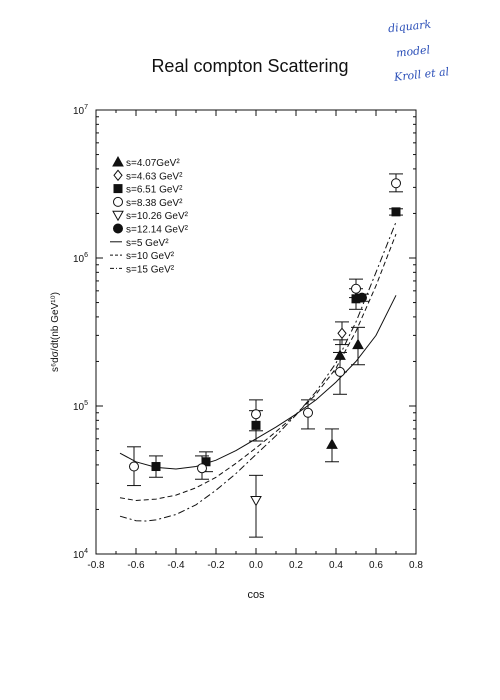 The image size is (500, 700). What do you see at coordinates (216, 565) in the screenshot?
I see `x-tick-label: -0.2` at bounding box center [216, 565].